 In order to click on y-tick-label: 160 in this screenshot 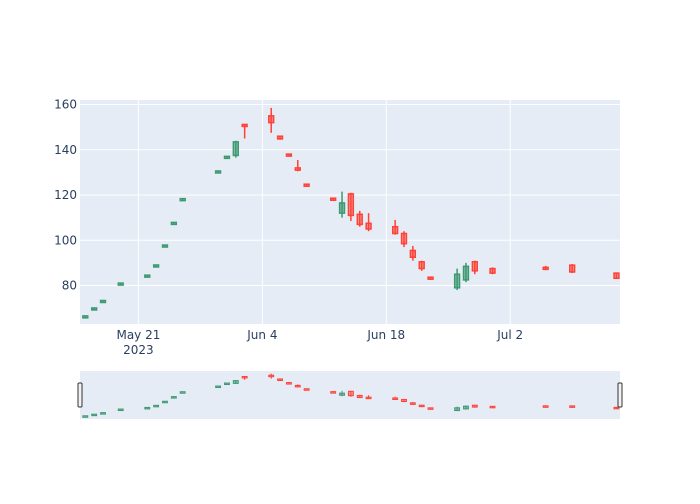, I will do `click(65, 105)`.